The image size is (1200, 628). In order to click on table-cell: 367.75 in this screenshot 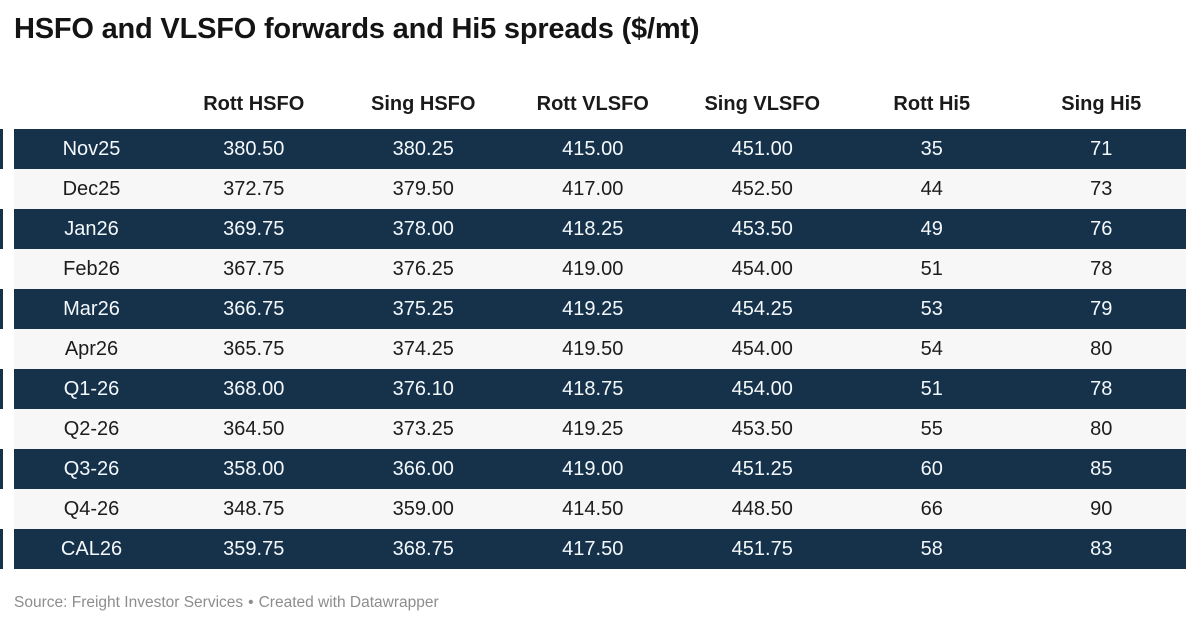, I will do `click(254, 268)`.